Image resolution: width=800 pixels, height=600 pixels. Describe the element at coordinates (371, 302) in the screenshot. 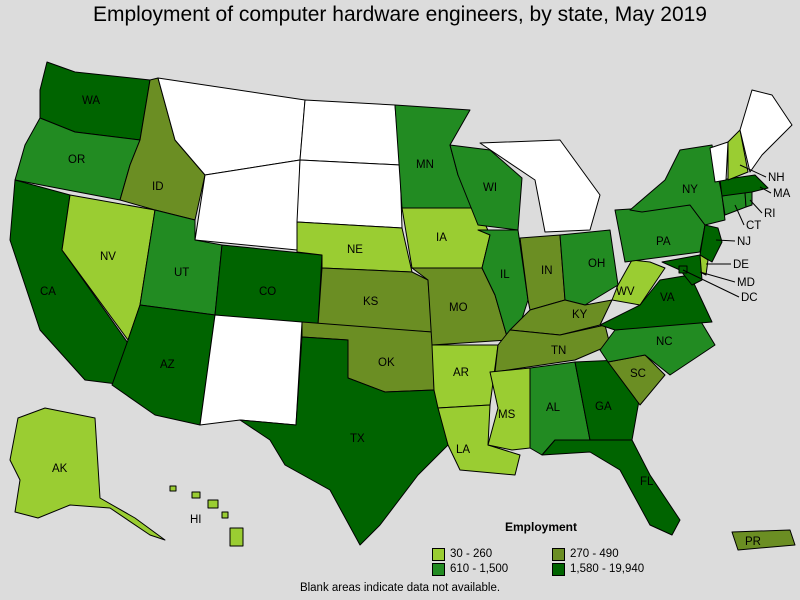

I see `label-KS: KS` at that location.